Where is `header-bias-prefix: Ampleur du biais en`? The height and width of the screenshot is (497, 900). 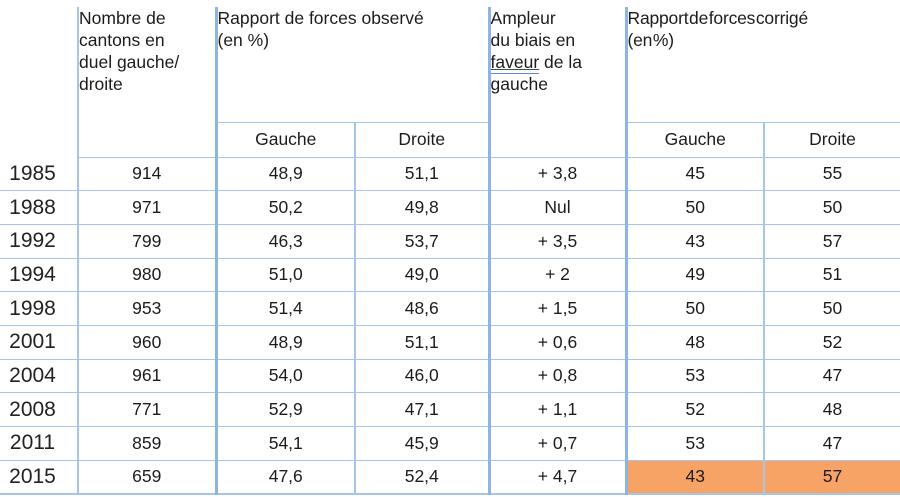 header-bias-prefix: Ampleur du biais en is located at coordinates (533, 29).